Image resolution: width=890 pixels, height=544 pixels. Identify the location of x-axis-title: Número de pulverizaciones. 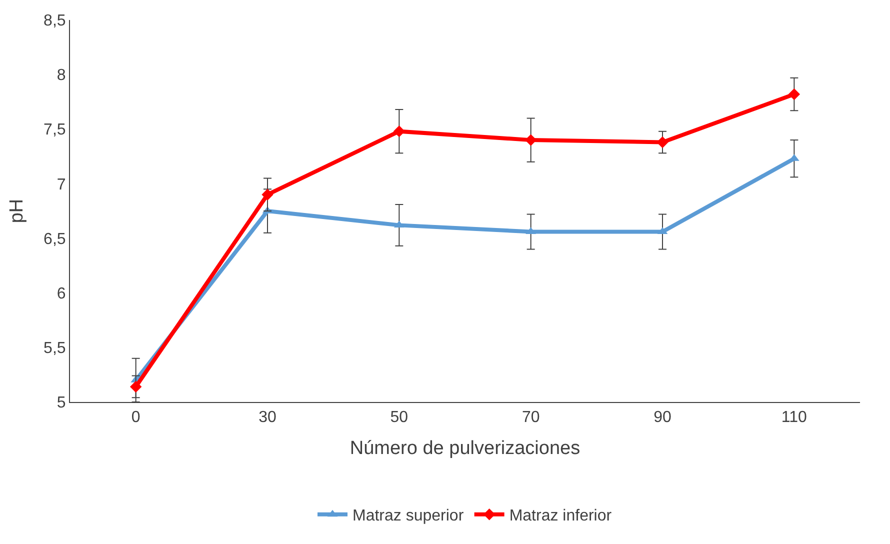
(465, 448).